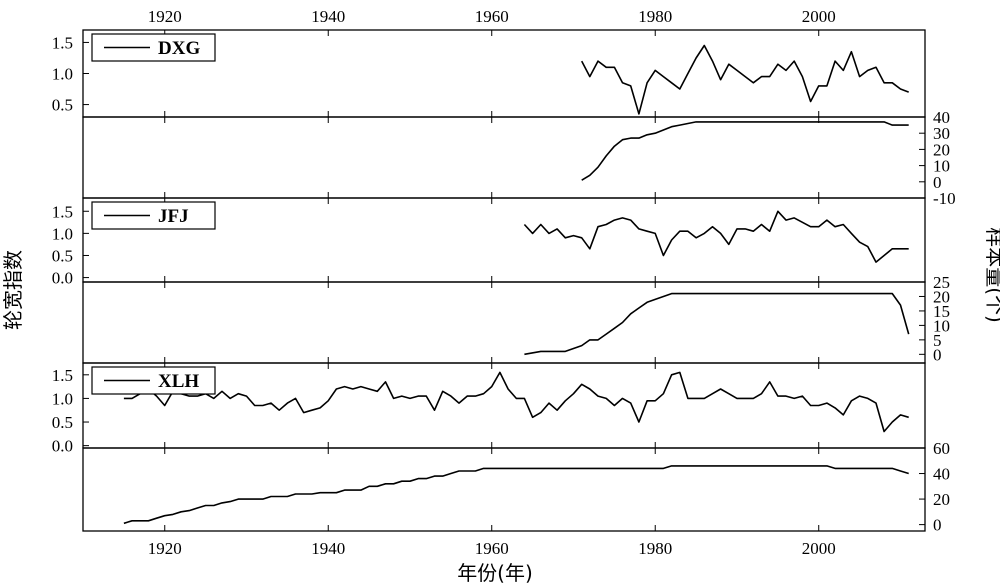  I want to click on ytick-label-dxg-n-1: 0, so click(937, 182).